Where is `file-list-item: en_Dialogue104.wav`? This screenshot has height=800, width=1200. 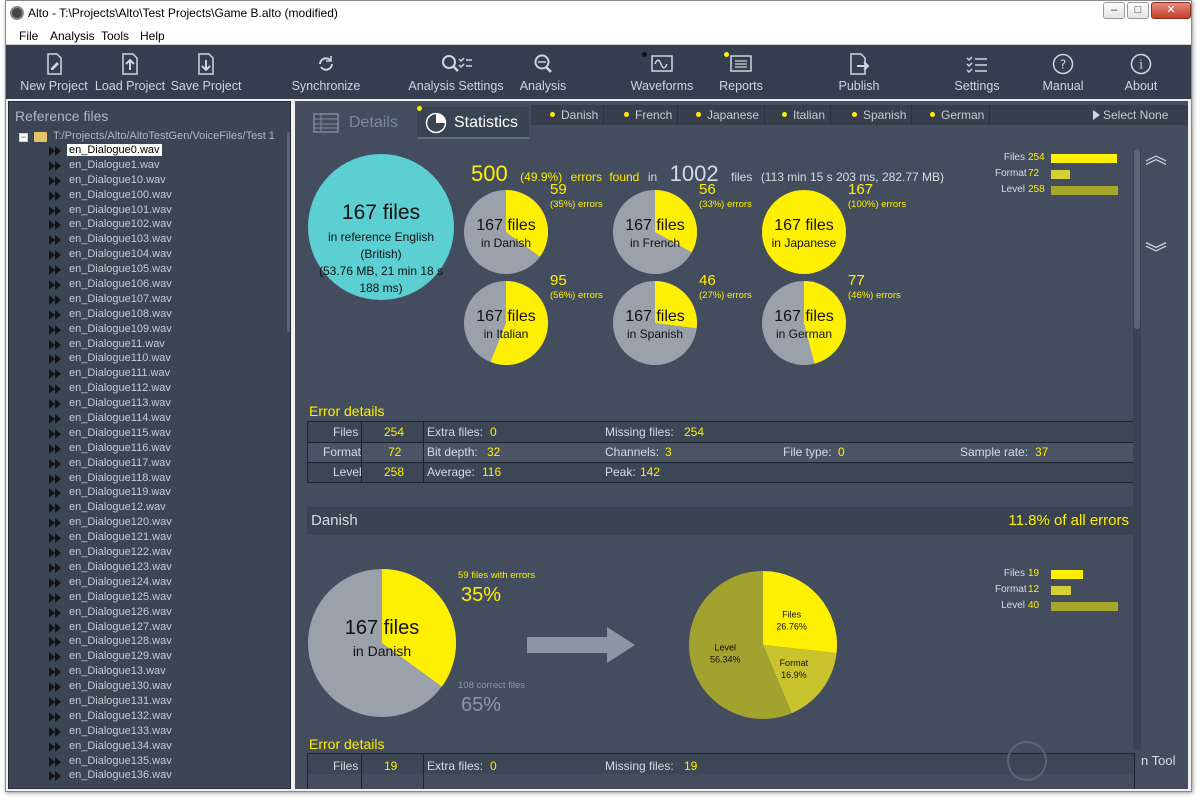
file-list-item: en_Dialogue104.wav is located at coordinates (162, 255).